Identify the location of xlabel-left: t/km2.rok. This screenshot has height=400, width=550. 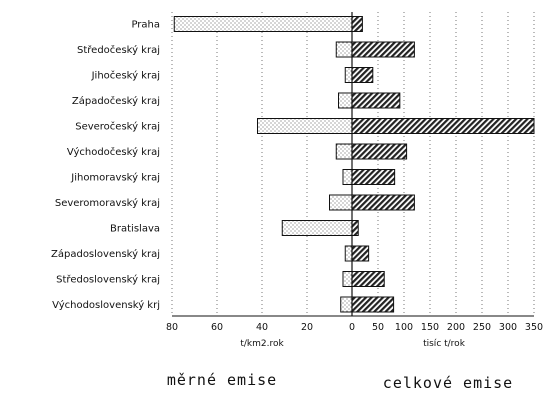
(262, 344).